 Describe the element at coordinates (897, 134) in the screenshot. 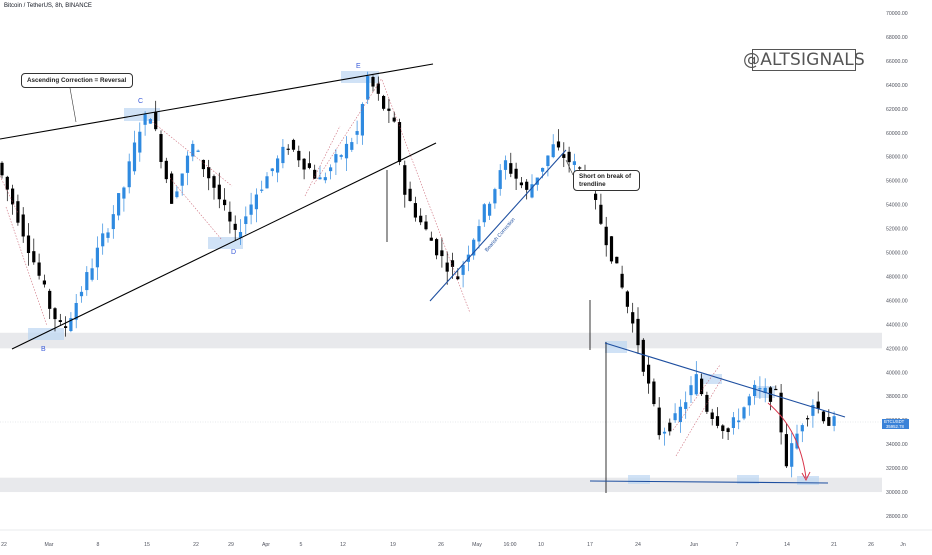

I see `y-tick-label: 60000.00` at that location.